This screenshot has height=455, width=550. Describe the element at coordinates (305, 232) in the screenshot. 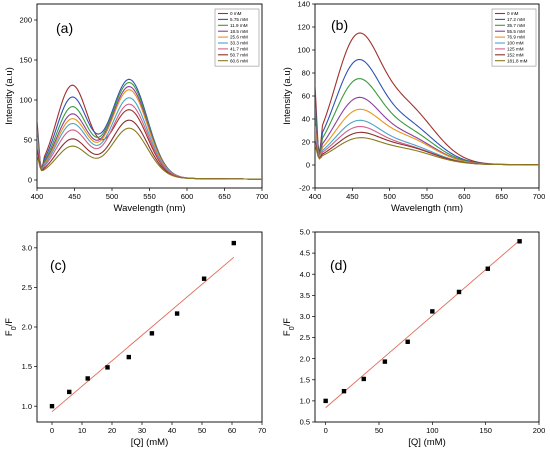

I see `y-tick-label: 5.0` at that location.